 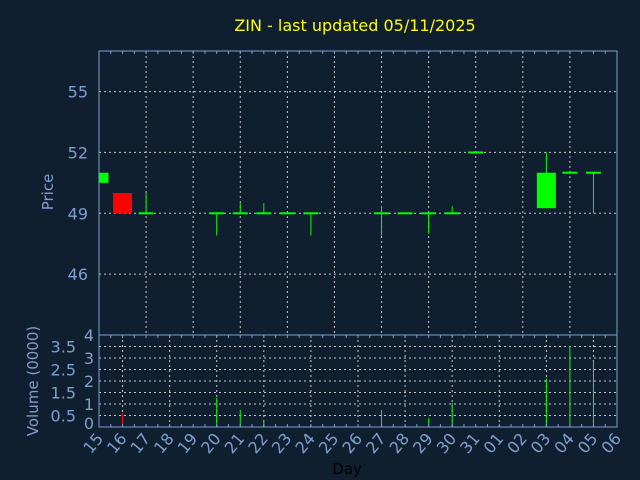 I want to click on x-axis-label: Day, so click(x=347, y=469).